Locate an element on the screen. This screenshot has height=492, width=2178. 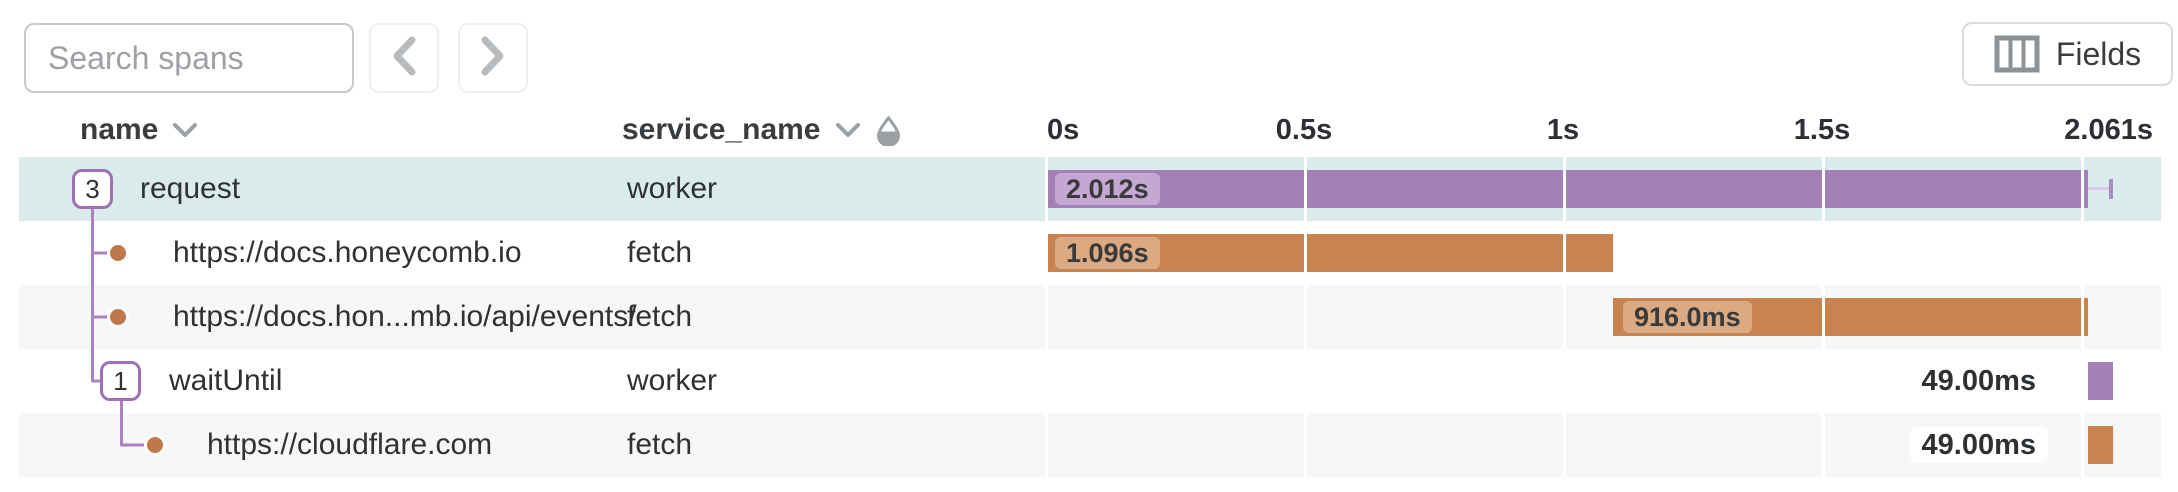
timeline-track: 916.0ms is located at coordinates (1603, 317).